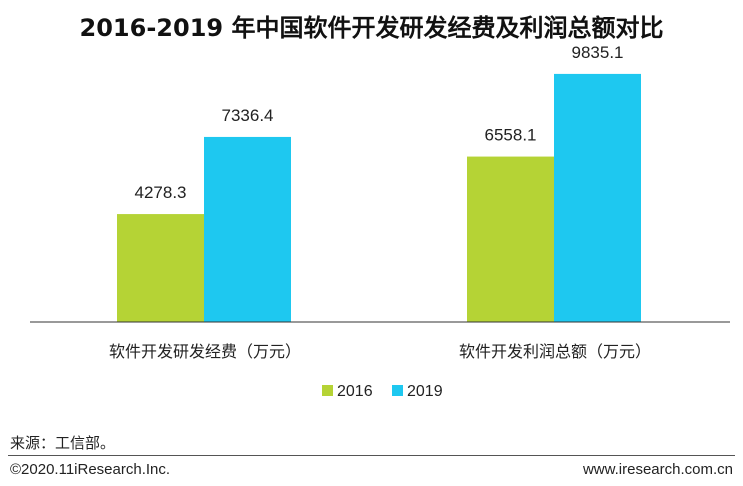 The height and width of the screenshot is (486, 743). I want to click on footer-divider, so click(371, 455).